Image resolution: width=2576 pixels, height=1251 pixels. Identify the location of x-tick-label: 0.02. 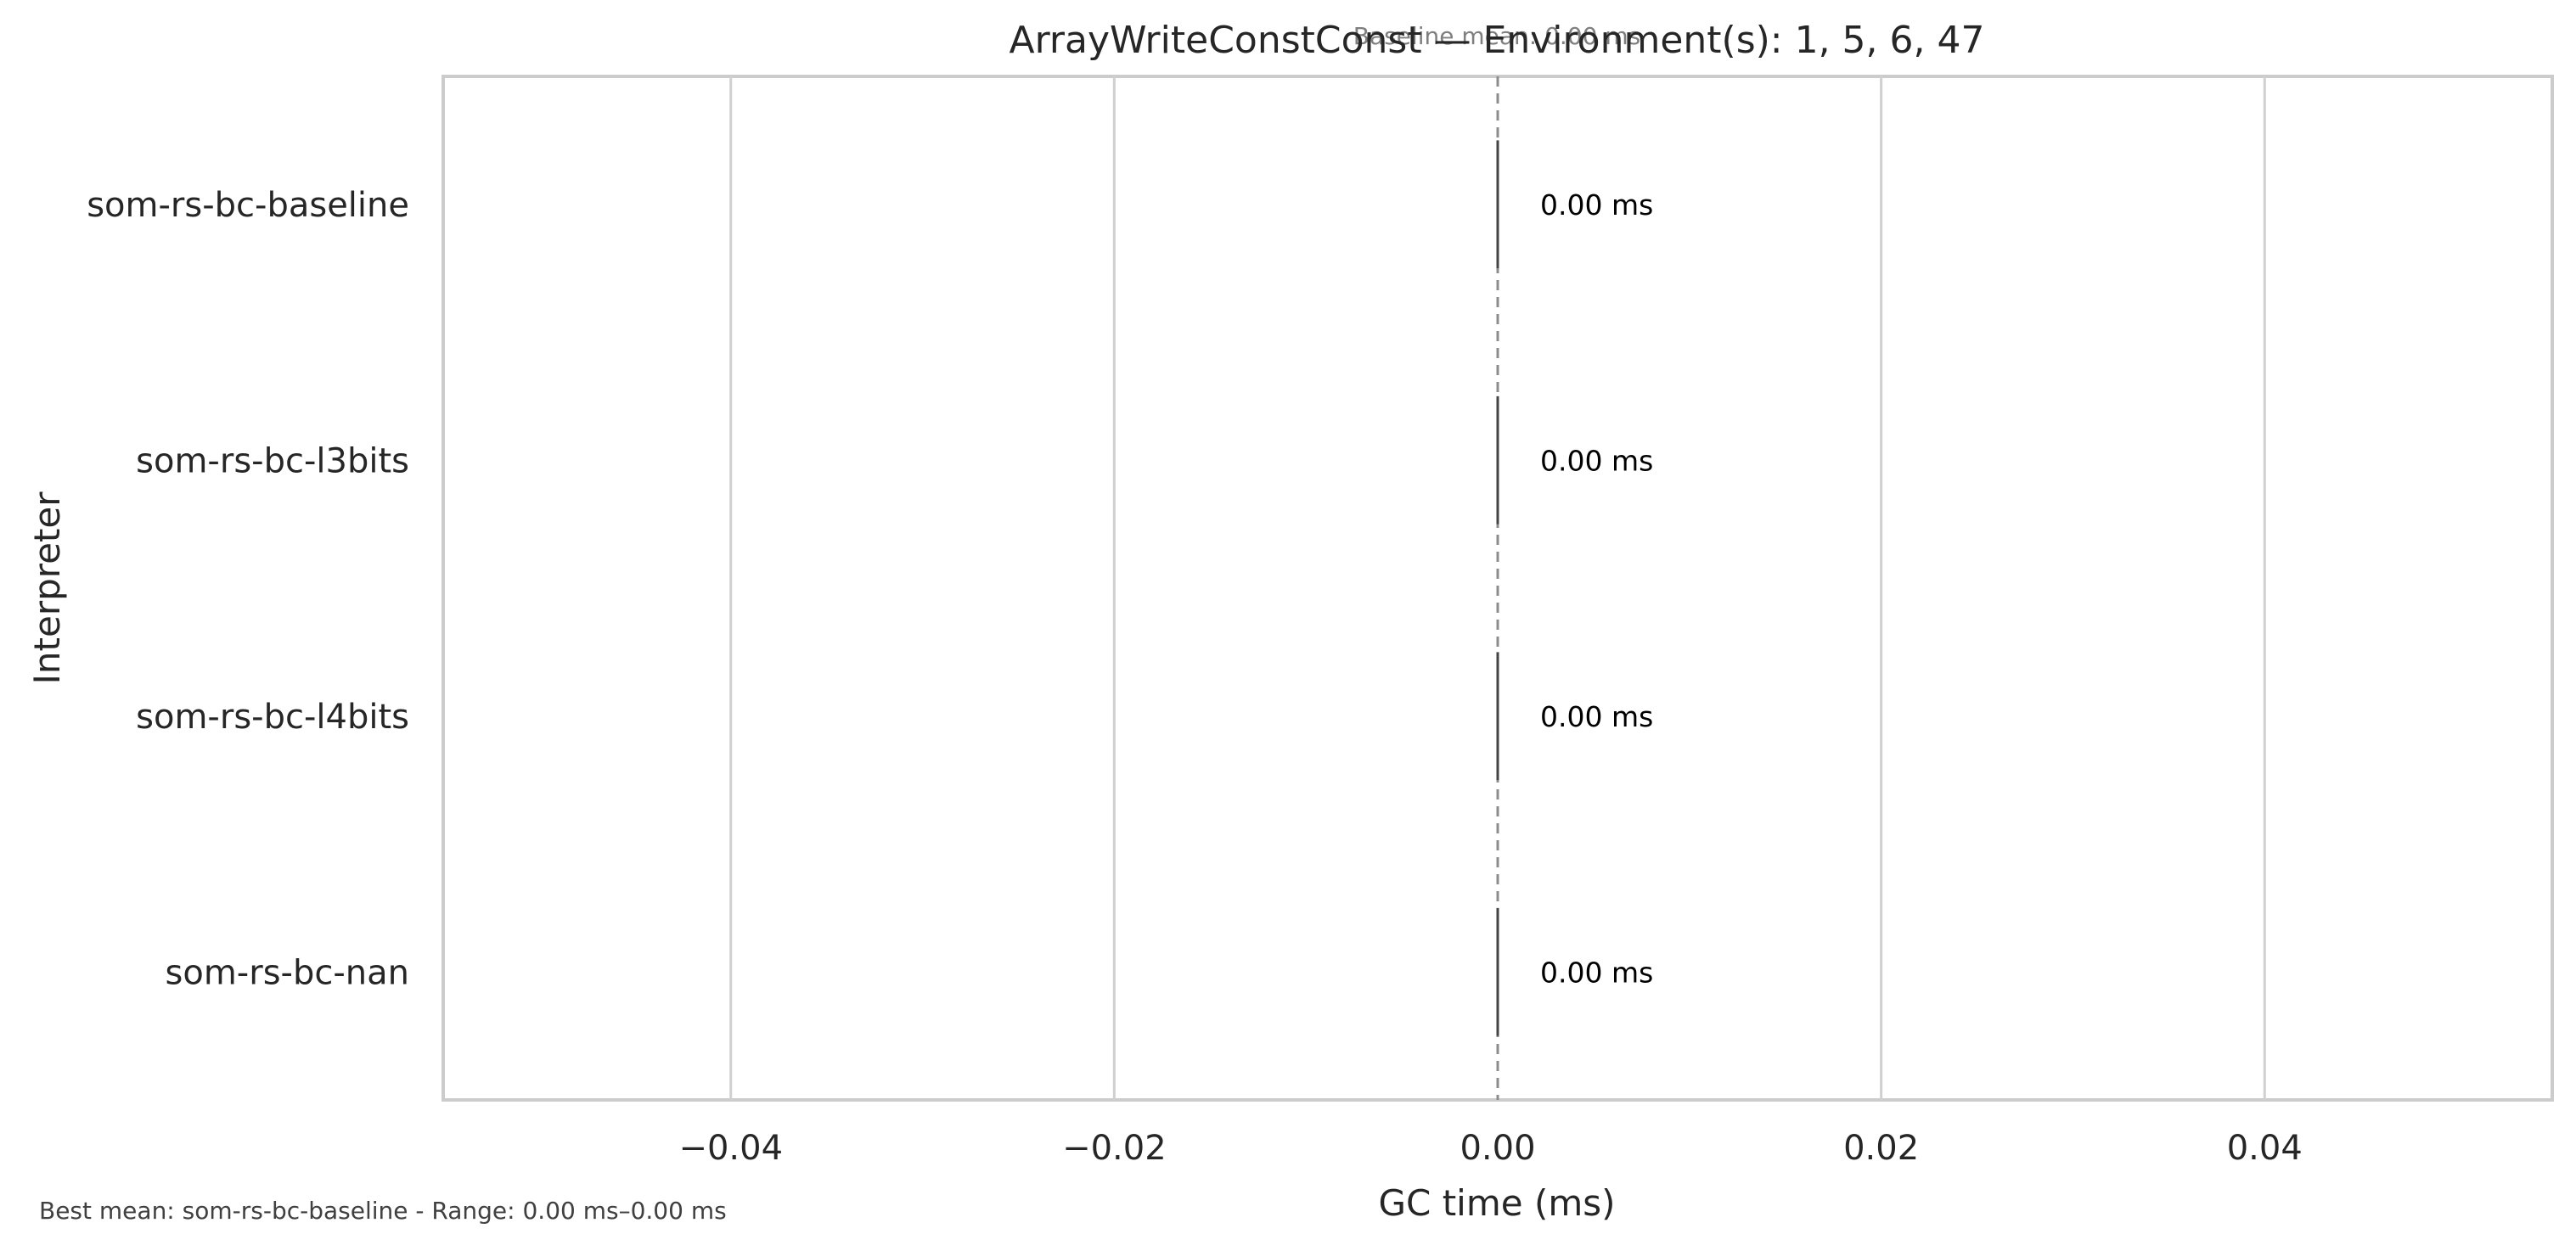
(1881, 1149).